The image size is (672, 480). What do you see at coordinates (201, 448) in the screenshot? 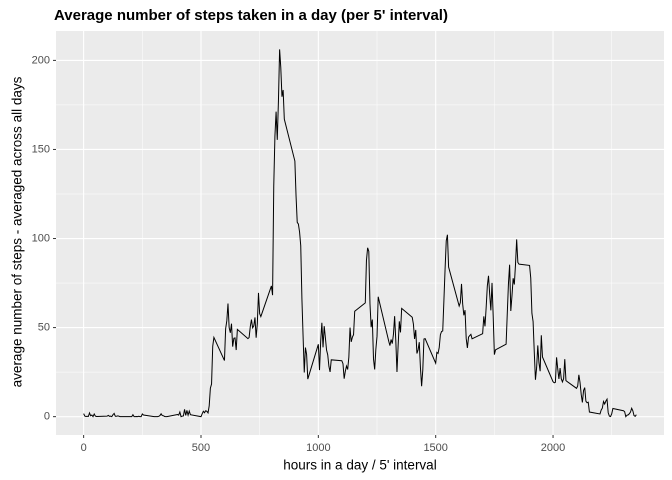
I see `x-tick-label: 500` at bounding box center [201, 448].